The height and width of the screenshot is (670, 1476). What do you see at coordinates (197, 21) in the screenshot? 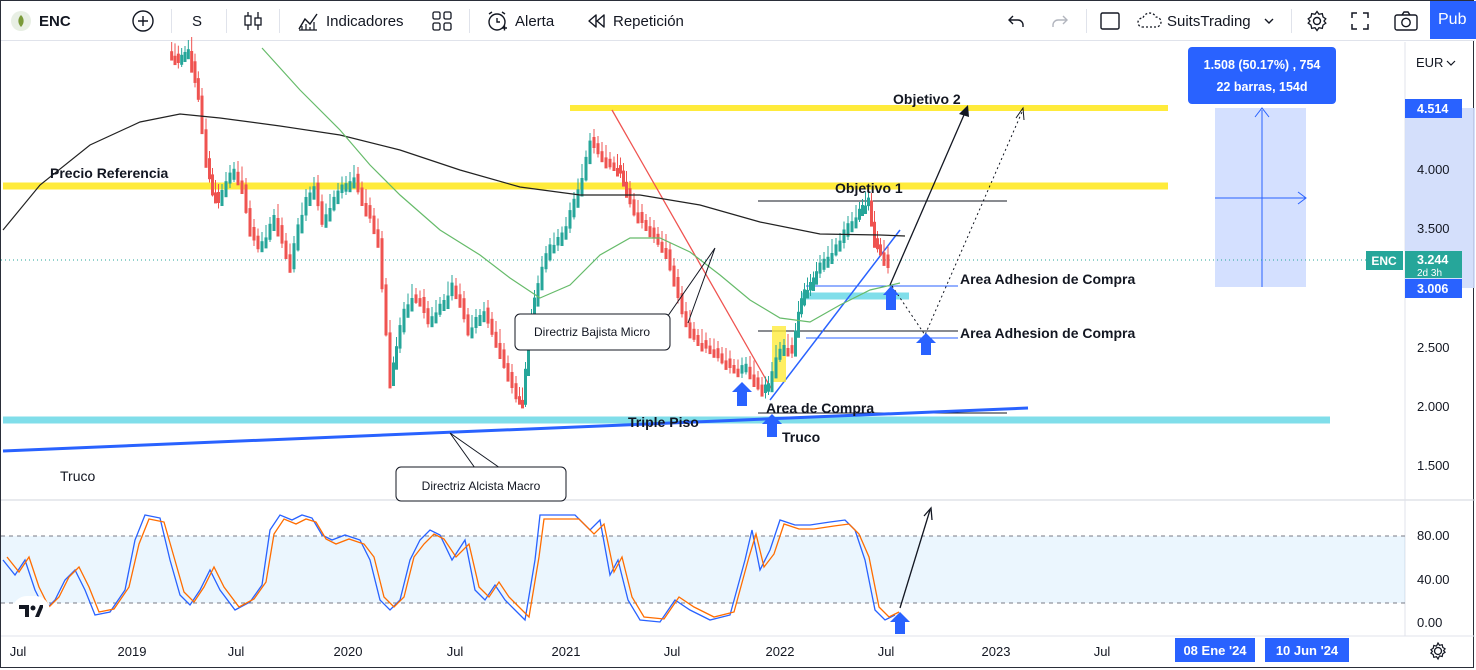
I see `interval-button: S` at bounding box center [197, 21].